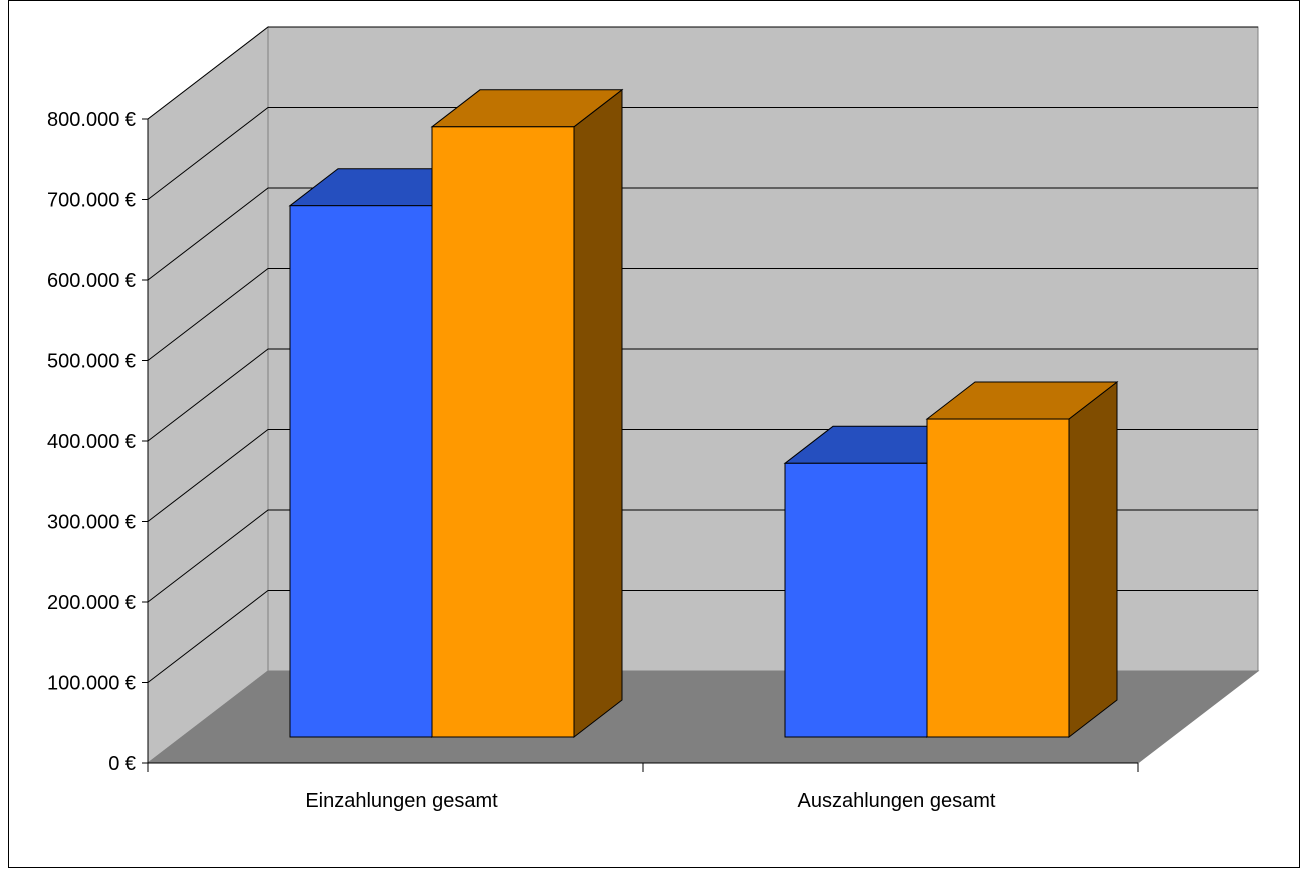 Image resolution: width=1303 pixels, height=870 pixels. I want to click on x-category-label: Auszahlungen gesamt, so click(897, 801).